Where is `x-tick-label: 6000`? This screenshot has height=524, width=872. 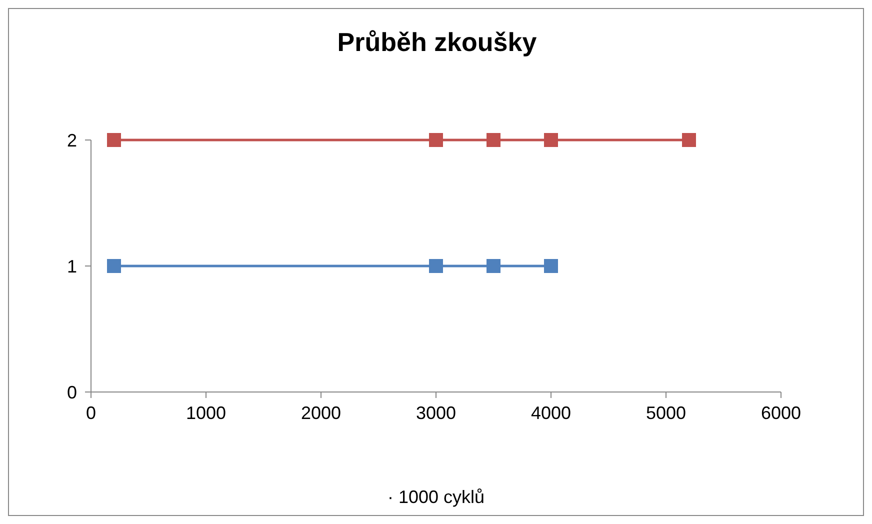 x-tick-label: 6000 is located at coordinates (781, 412).